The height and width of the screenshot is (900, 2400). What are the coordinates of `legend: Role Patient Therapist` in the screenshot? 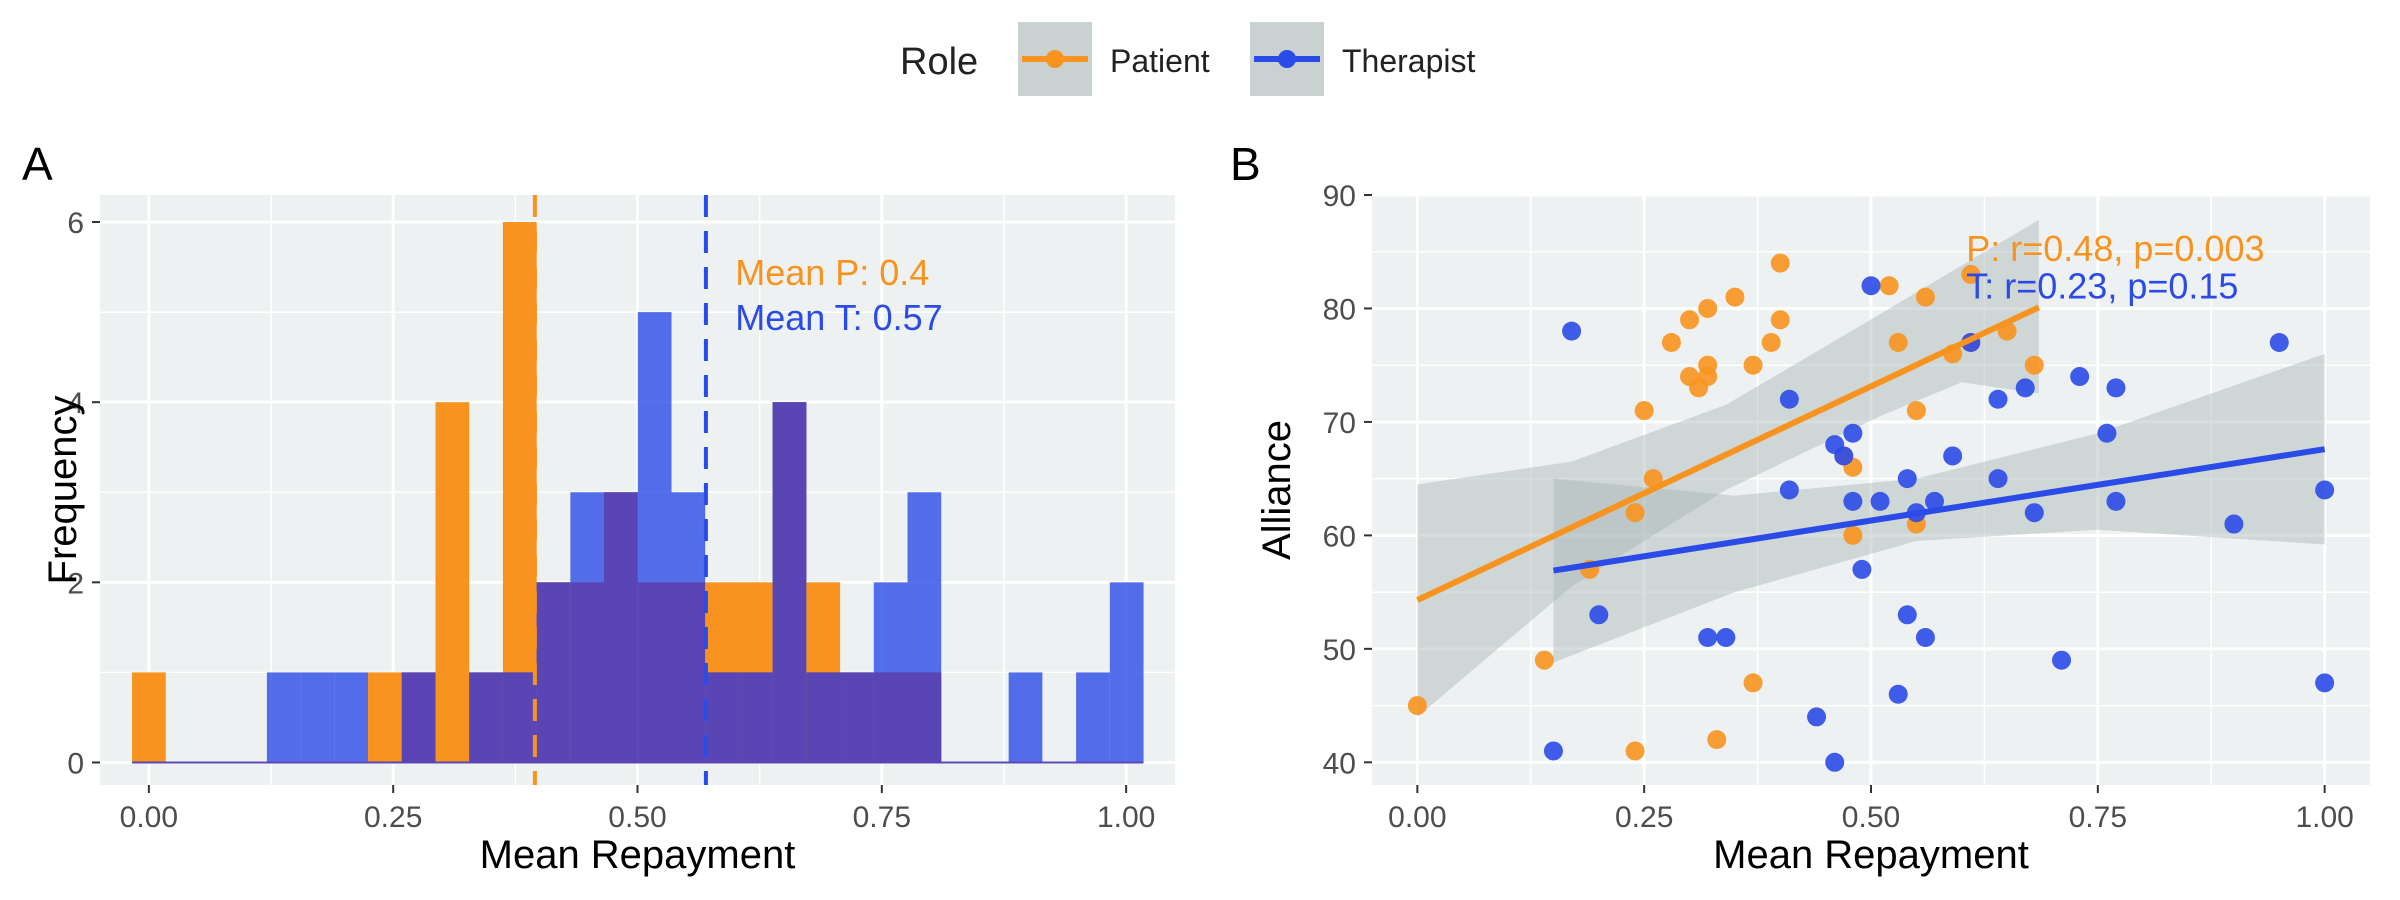 It's located at (1188, 59).